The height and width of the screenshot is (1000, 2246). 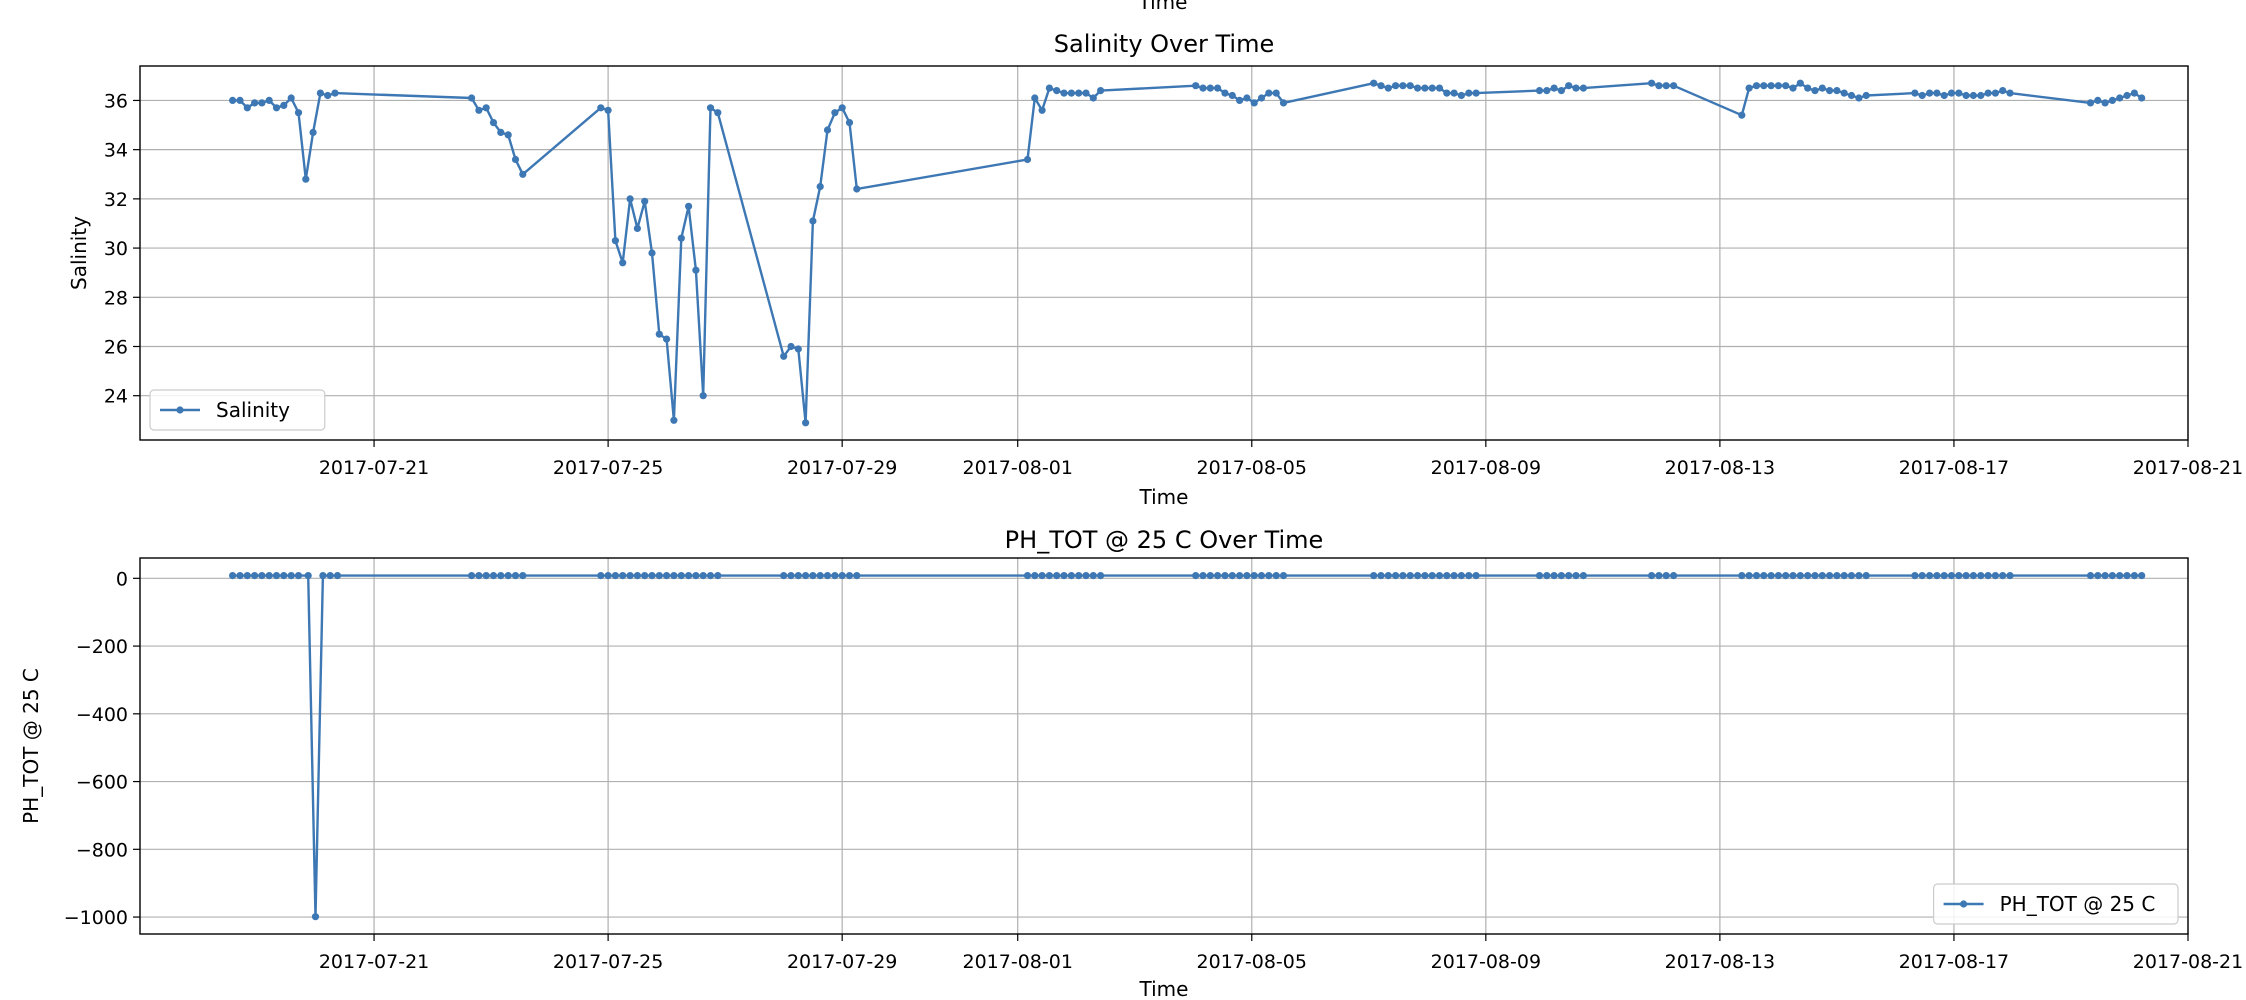 What do you see at coordinates (116, 151) in the screenshot?
I see `y-tick-label: 34` at bounding box center [116, 151].